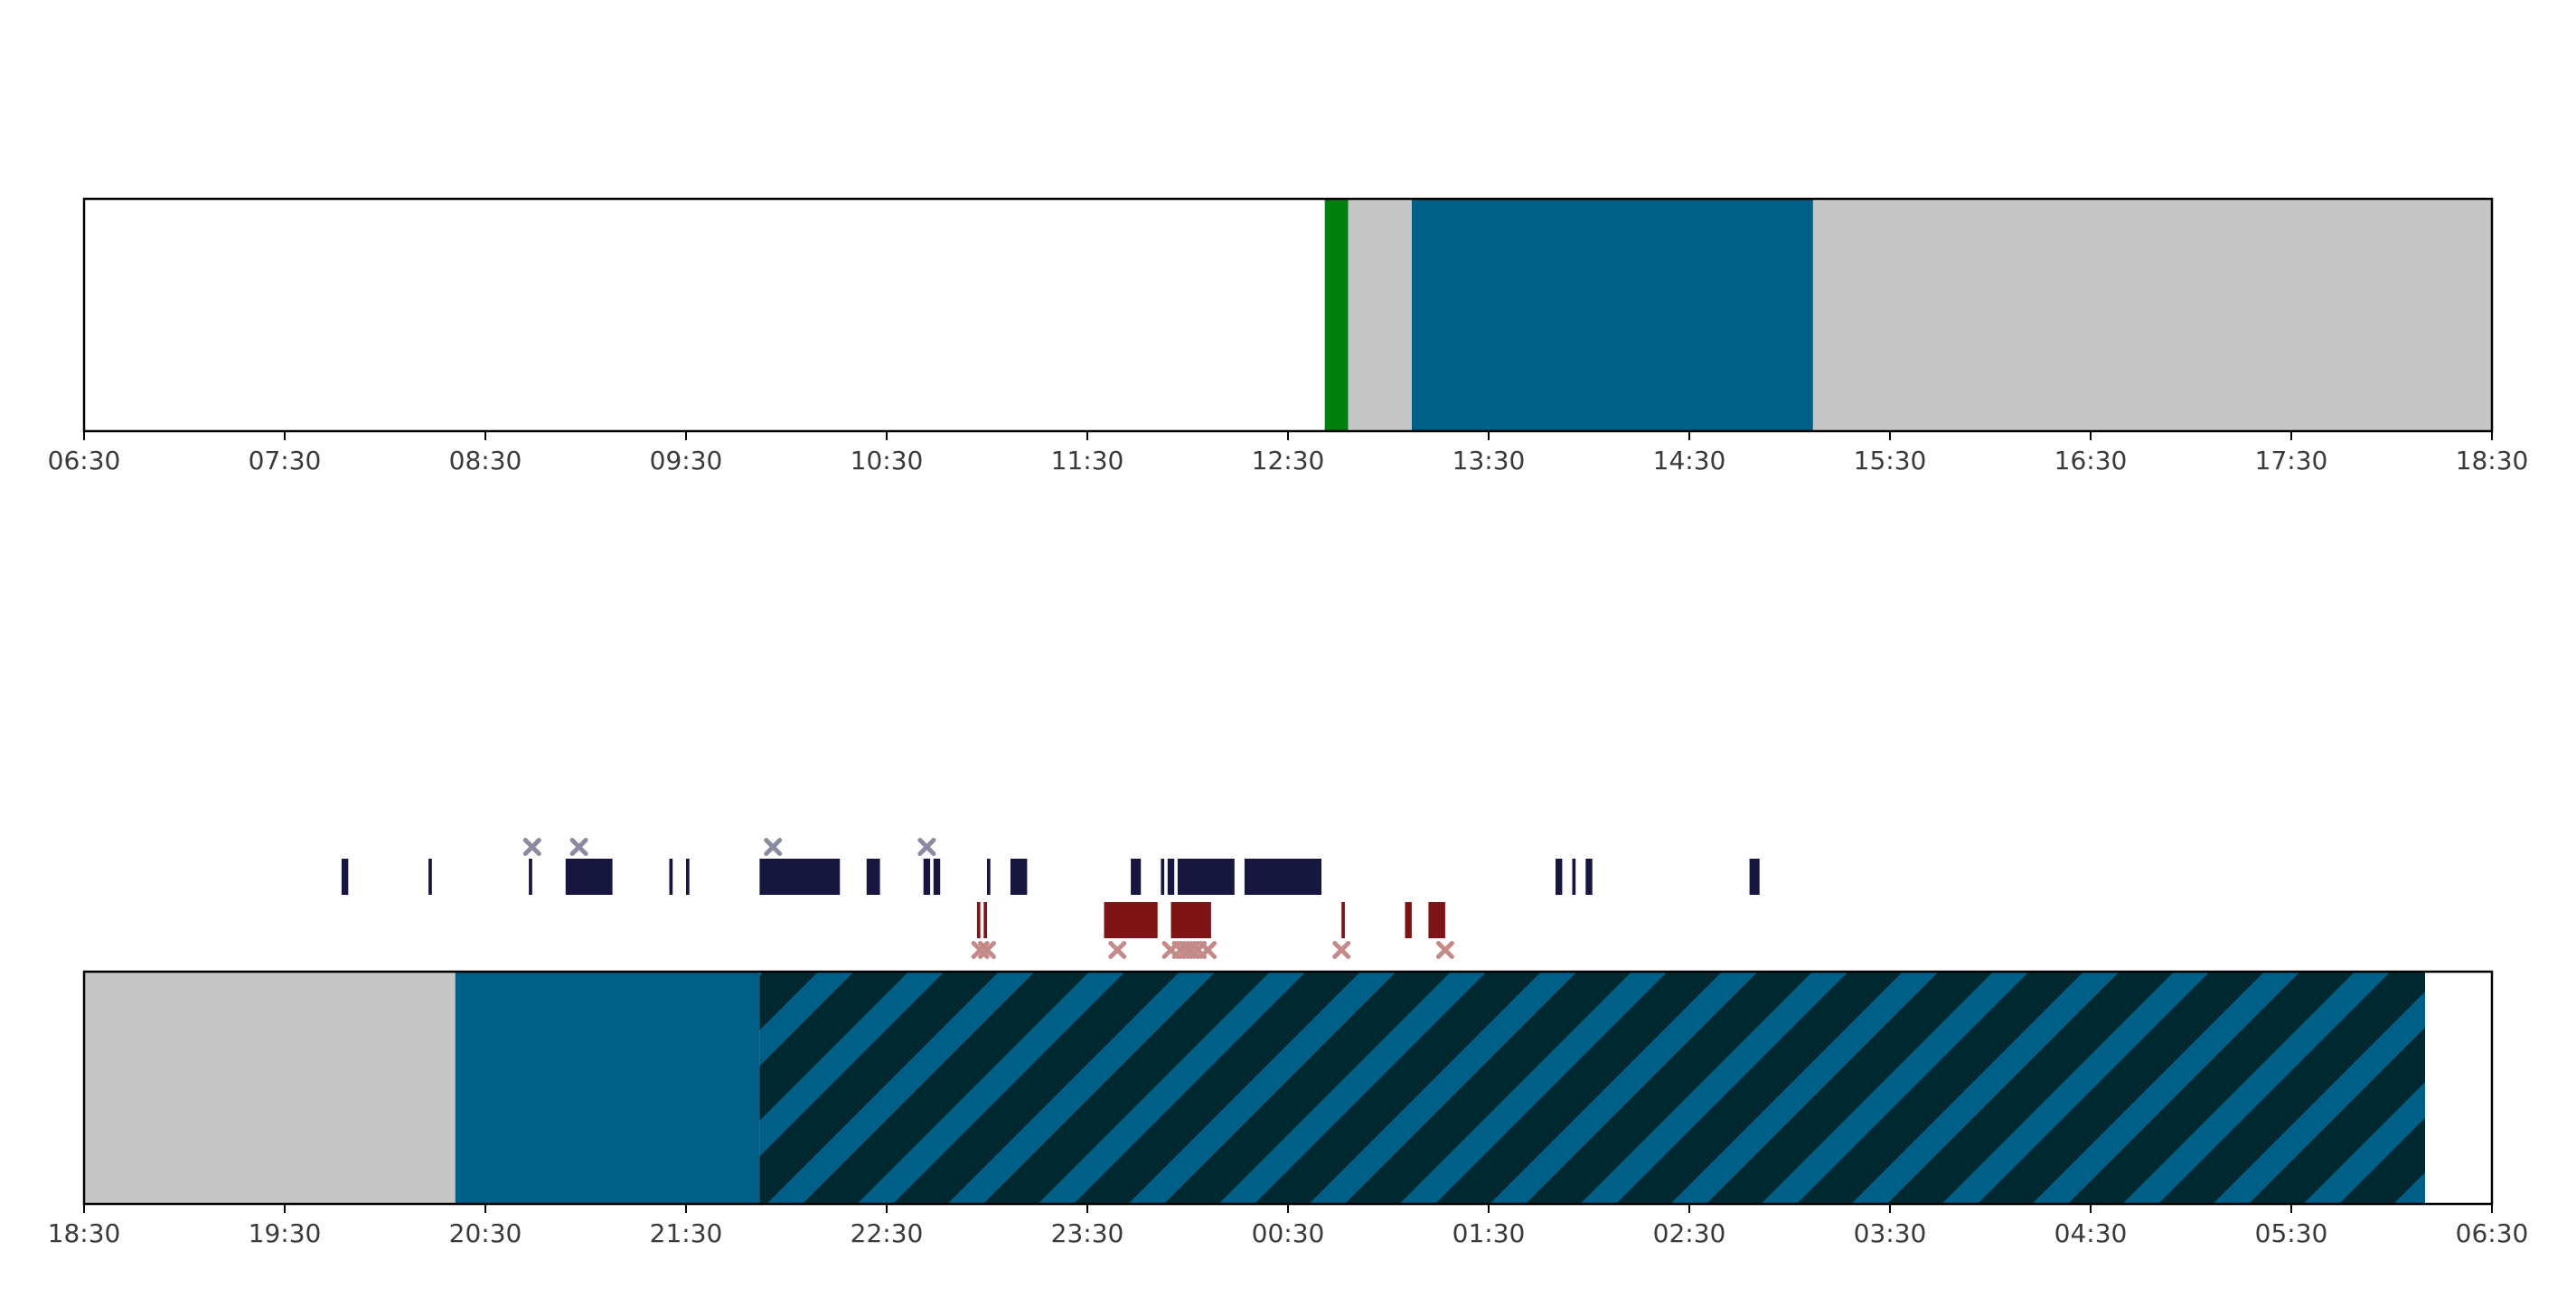  What do you see at coordinates (1890, 460) in the screenshot?
I see `x-tick-label: 15:30` at bounding box center [1890, 460].